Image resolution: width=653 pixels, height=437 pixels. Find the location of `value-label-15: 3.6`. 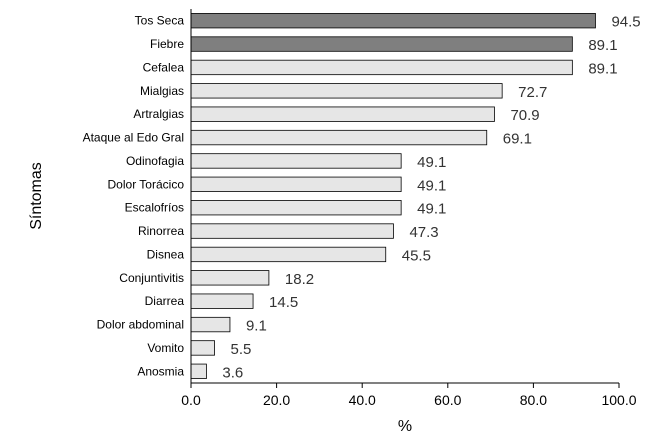

value-label-15: 3.6 is located at coordinates (232, 372).